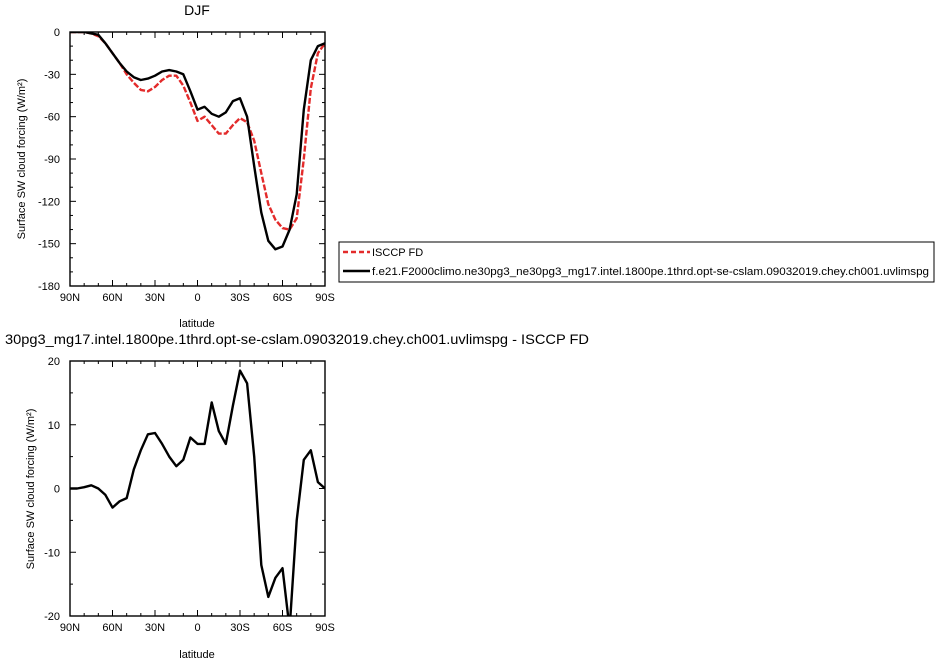 This screenshot has width=939, height=663. Describe the element at coordinates (283, 298) in the screenshot. I see `chart-1-x-tick-label-60s: 60S` at that location.